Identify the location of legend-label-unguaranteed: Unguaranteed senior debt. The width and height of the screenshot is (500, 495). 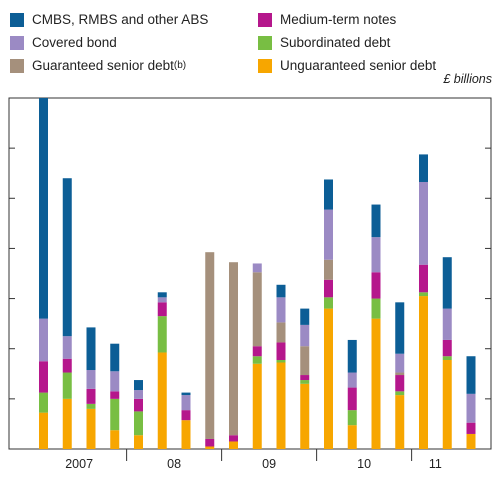
(358, 65).